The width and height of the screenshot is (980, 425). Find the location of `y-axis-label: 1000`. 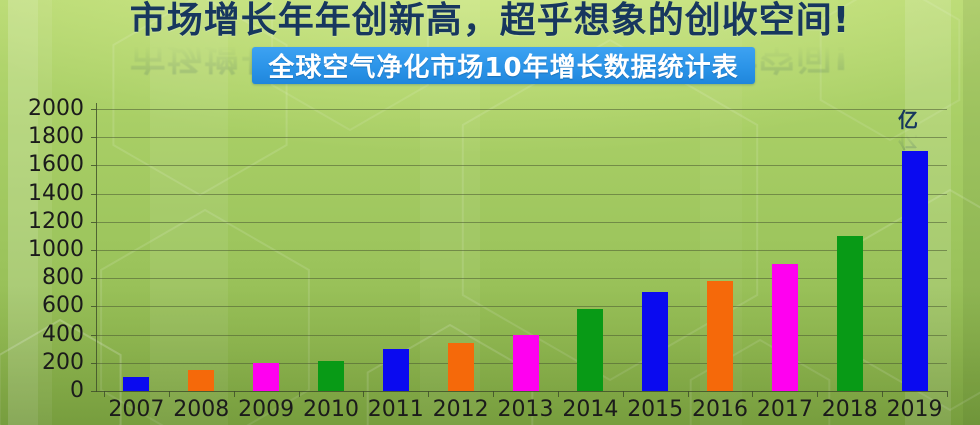

y-axis-label: 1000 is located at coordinates (56, 249).